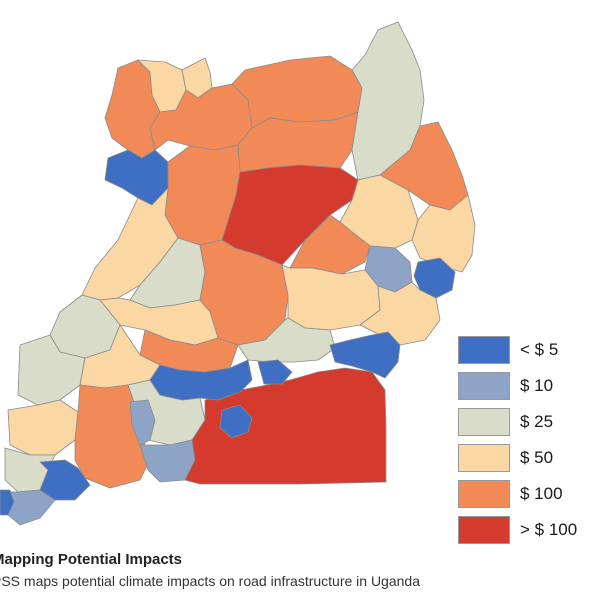  What do you see at coordinates (434, 278) in the screenshot?
I see `region-elgon-blue` at bounding box center [434, 278].